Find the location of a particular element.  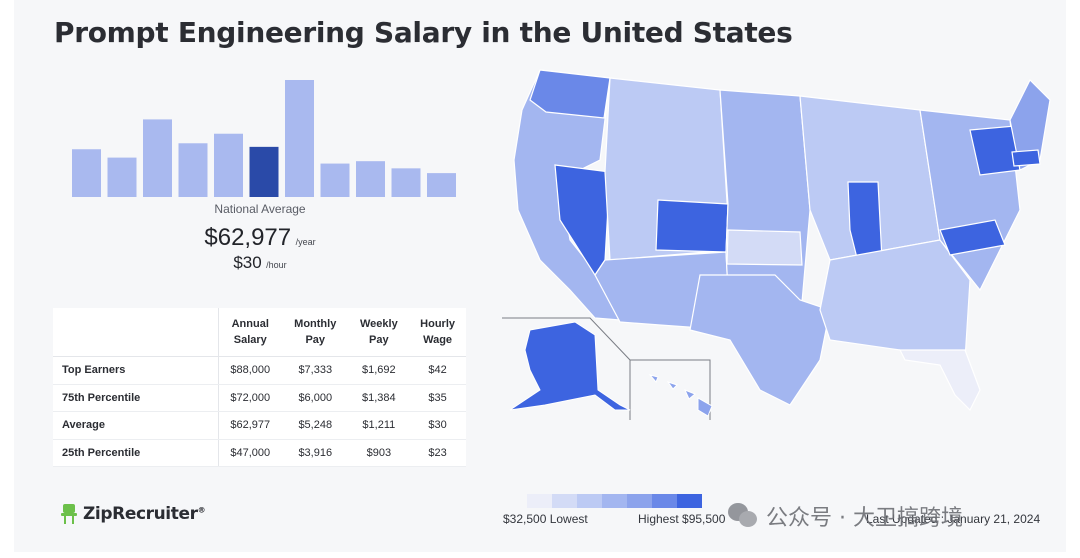

chair-icon is located at coordinates (69, 514).